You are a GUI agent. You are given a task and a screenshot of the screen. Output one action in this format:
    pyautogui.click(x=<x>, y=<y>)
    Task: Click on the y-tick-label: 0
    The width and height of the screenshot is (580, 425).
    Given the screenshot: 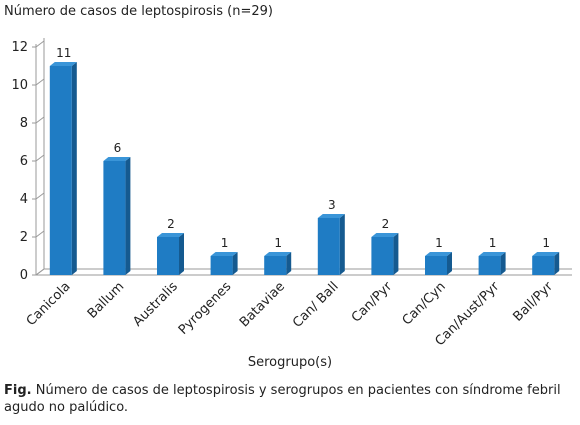 What is the action you would take?
    pyautogui.click(x=24, y=275)
    